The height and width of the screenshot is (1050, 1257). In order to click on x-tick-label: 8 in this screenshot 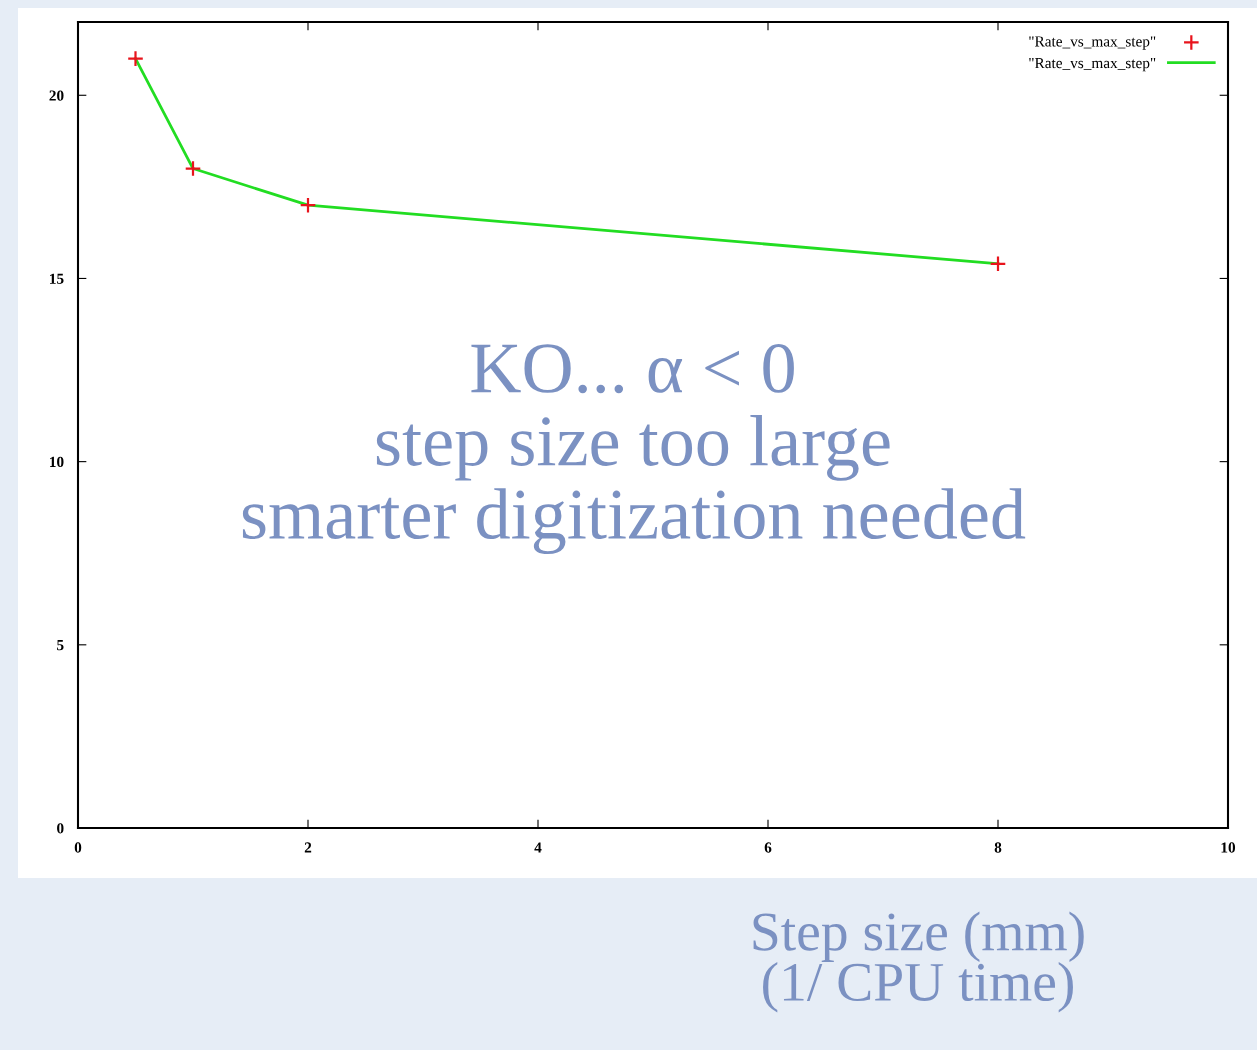, I will do `click(998, 847)`.